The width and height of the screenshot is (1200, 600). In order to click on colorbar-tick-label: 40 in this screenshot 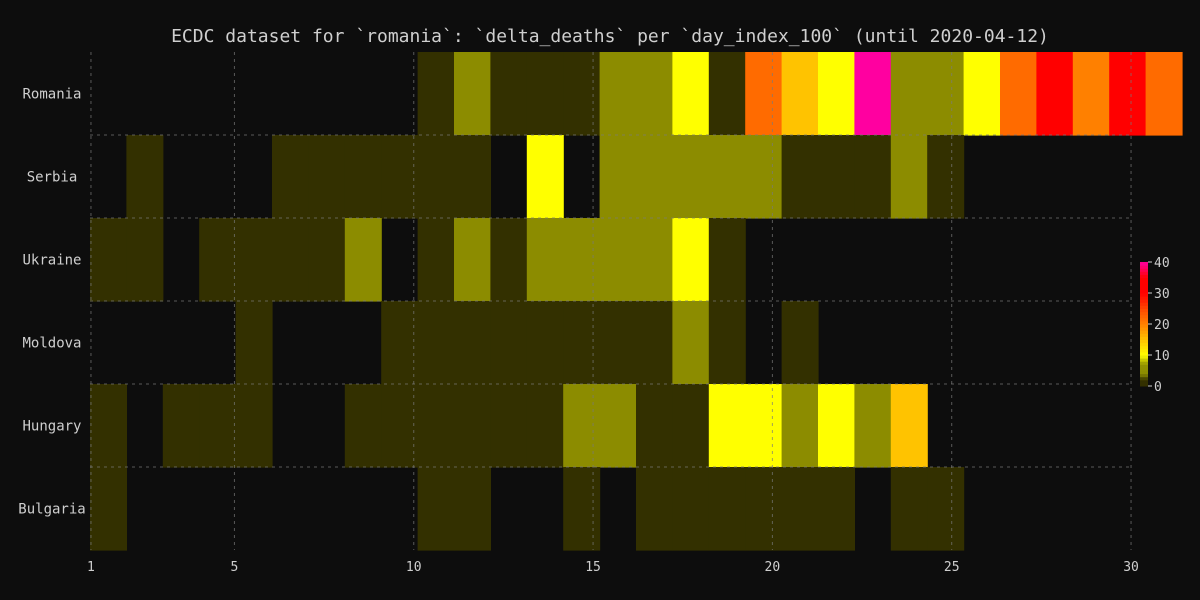, I will do `click(1162, 263)`.